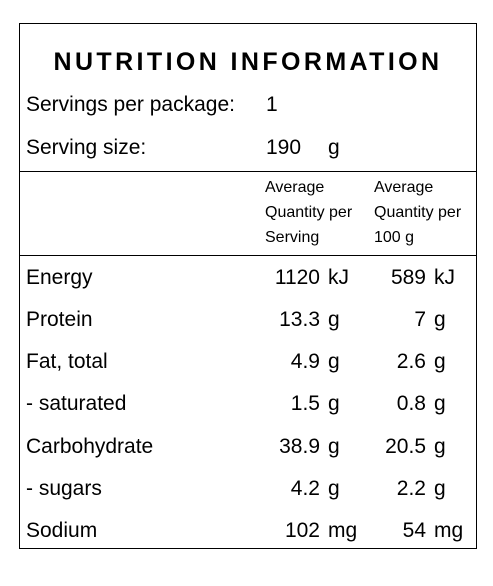  Describe the element at coordinates (76, 403) in the screenshot. I see `nutrient-label: - saturated` at that location.